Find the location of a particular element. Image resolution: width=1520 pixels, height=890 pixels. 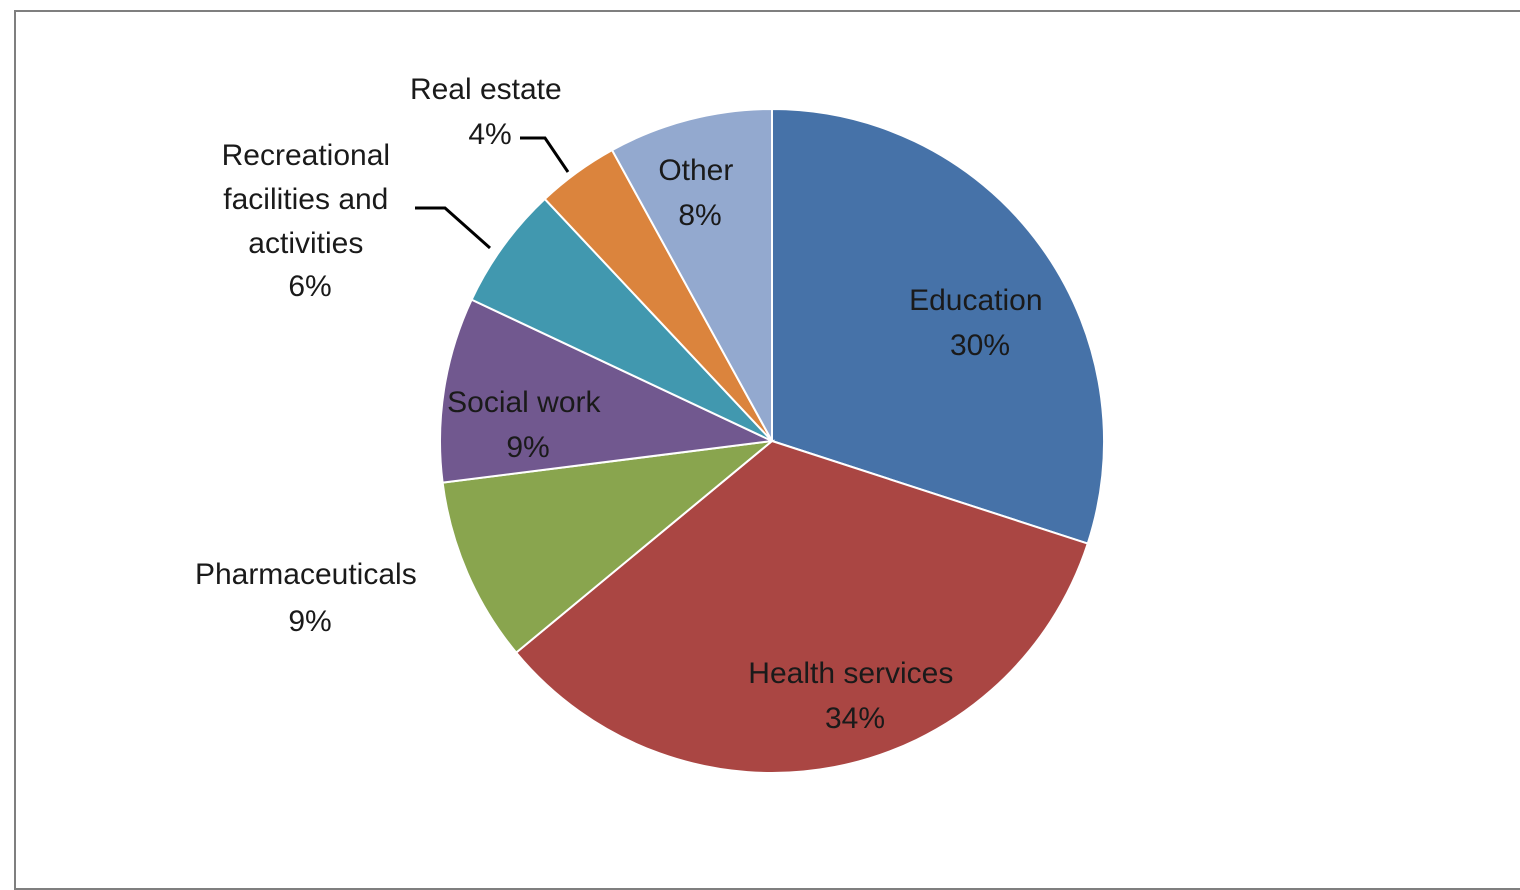

slice-pct-social-work: 9% is located at coordinates (527, 447).